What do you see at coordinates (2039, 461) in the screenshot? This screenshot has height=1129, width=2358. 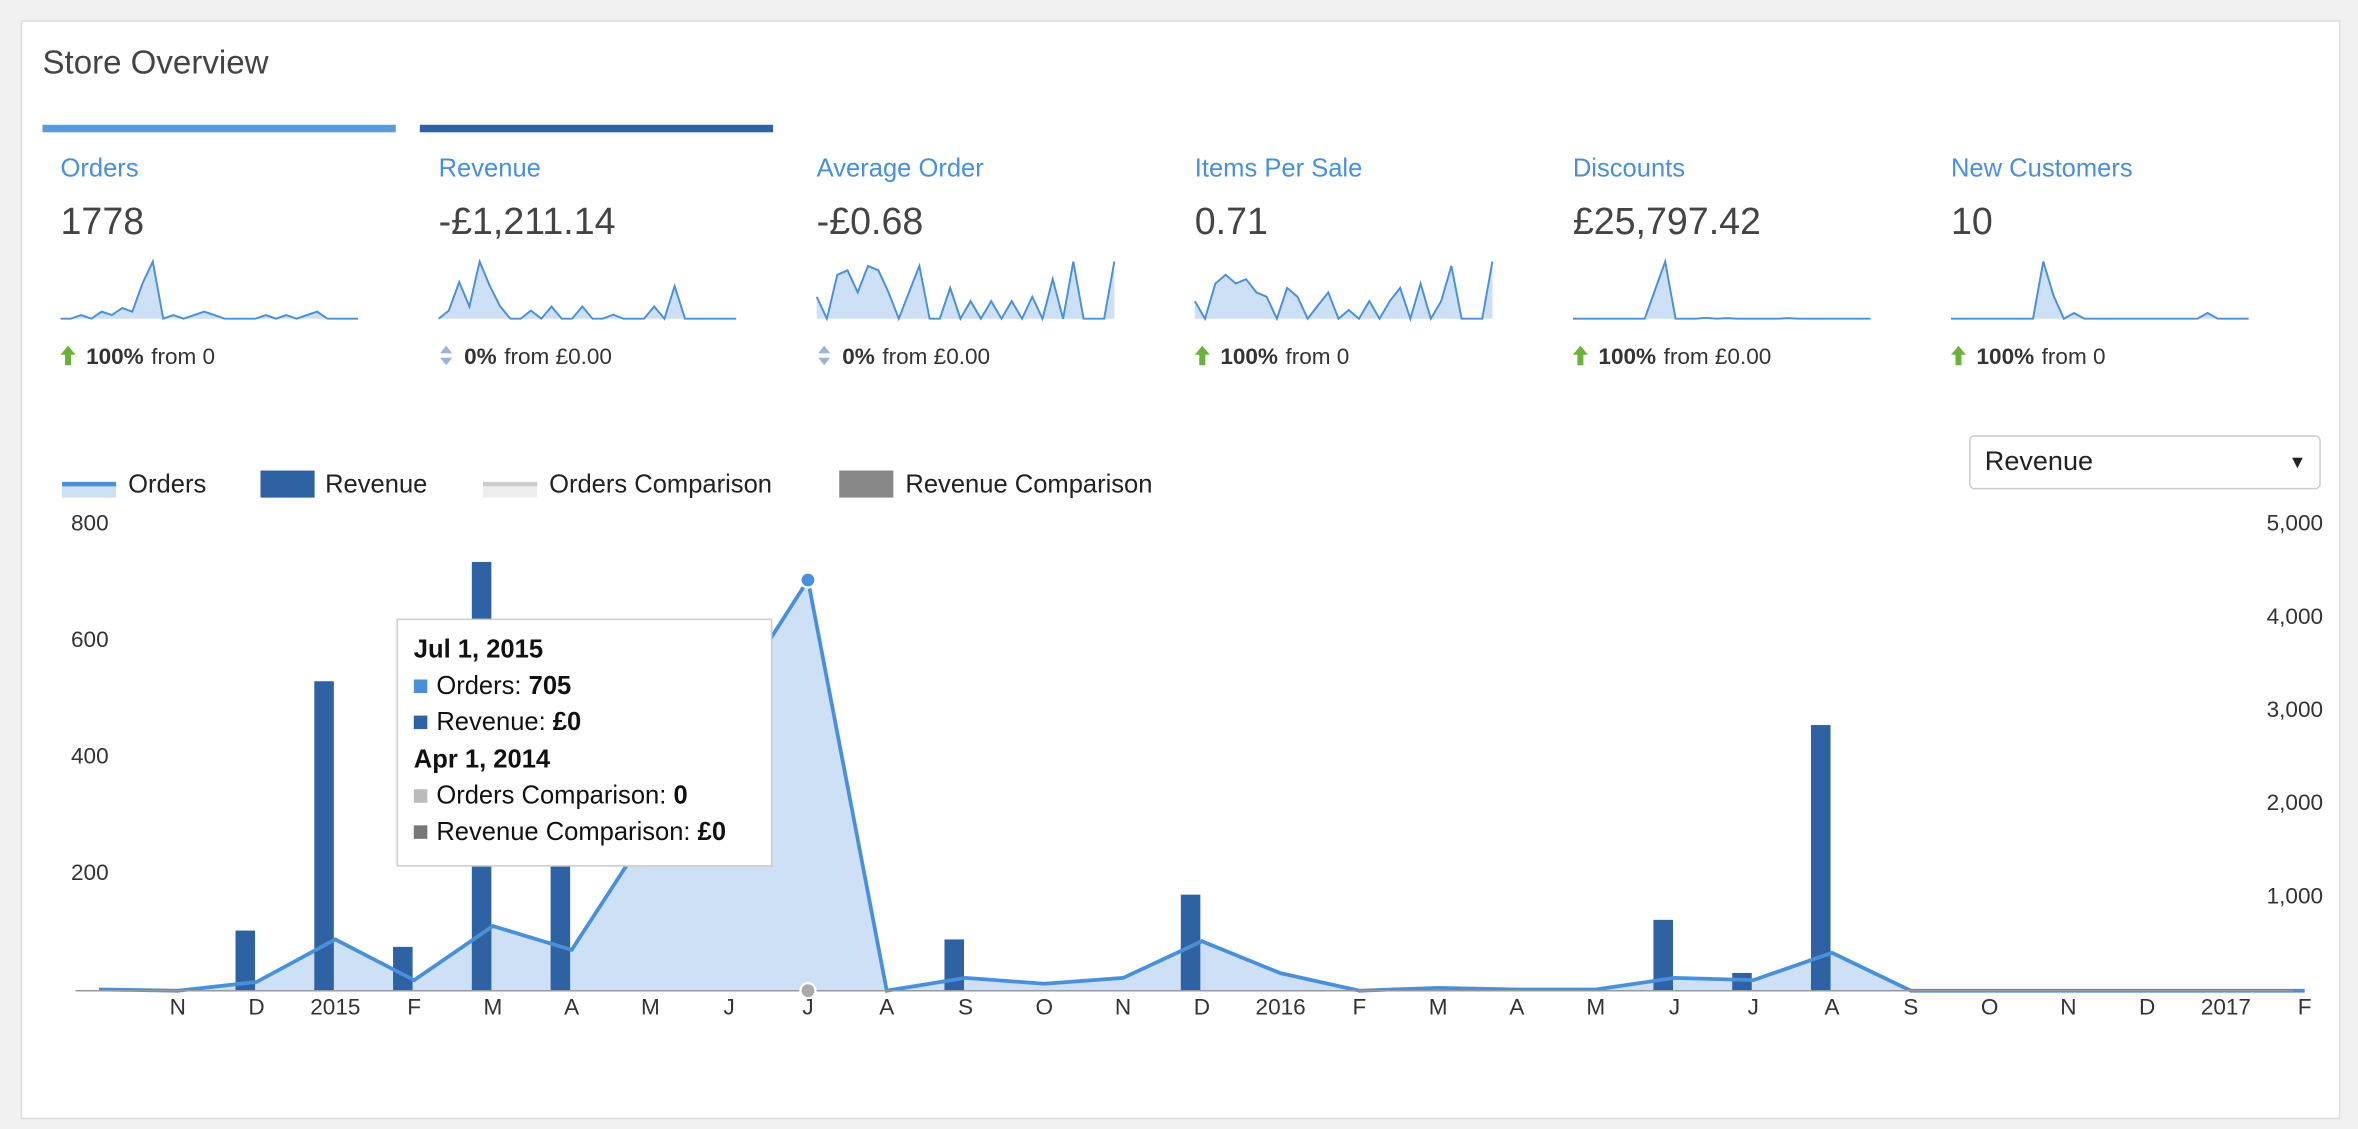 I see `dropdown-value: Revenue` at bounding box center [2039, 461].